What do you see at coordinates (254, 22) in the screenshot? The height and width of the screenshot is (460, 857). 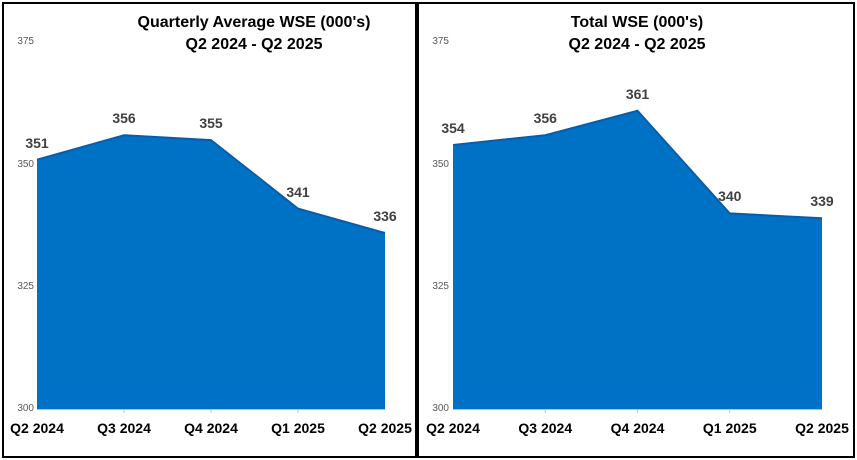 I see `chart-title-line1: Quarterly Average WSE (000's)` at bounding box center [254, 22].